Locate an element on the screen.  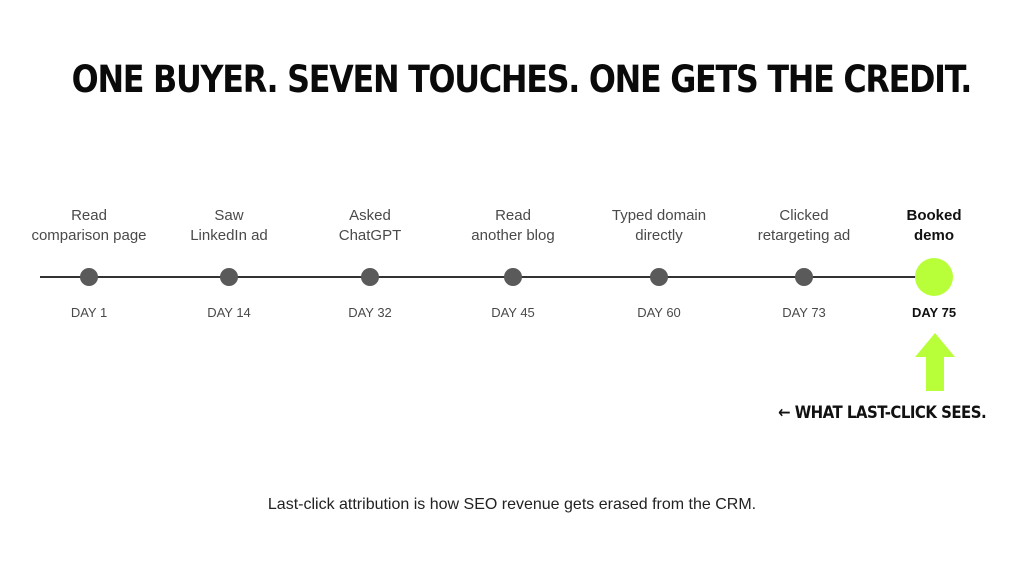
event-label: Booked demo is located at coordinates (934, 225).